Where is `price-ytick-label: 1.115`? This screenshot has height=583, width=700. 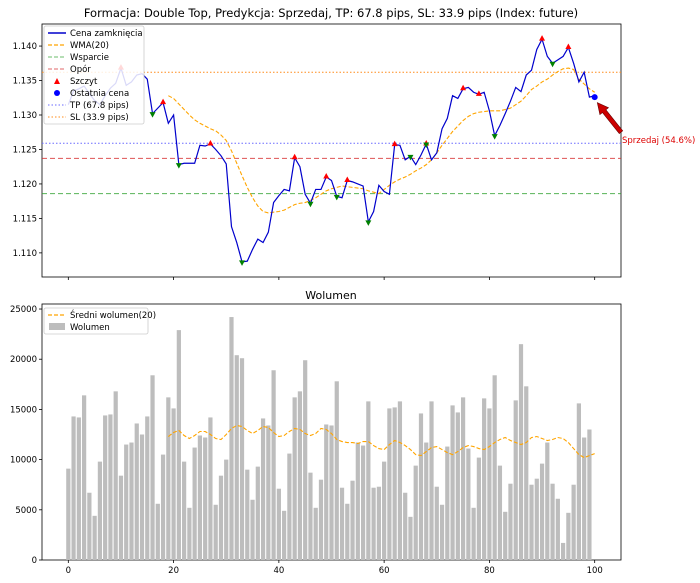 price-ytick-label: 1.115 is located at coordinates (25, 219).